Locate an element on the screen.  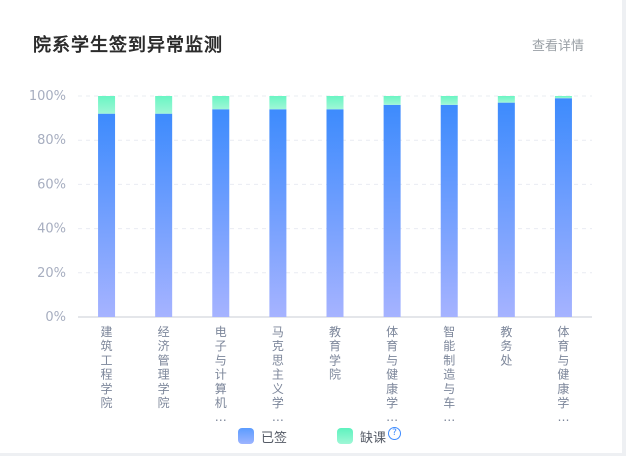
y-tick-label: 40% is located at coordinates (51, 229).